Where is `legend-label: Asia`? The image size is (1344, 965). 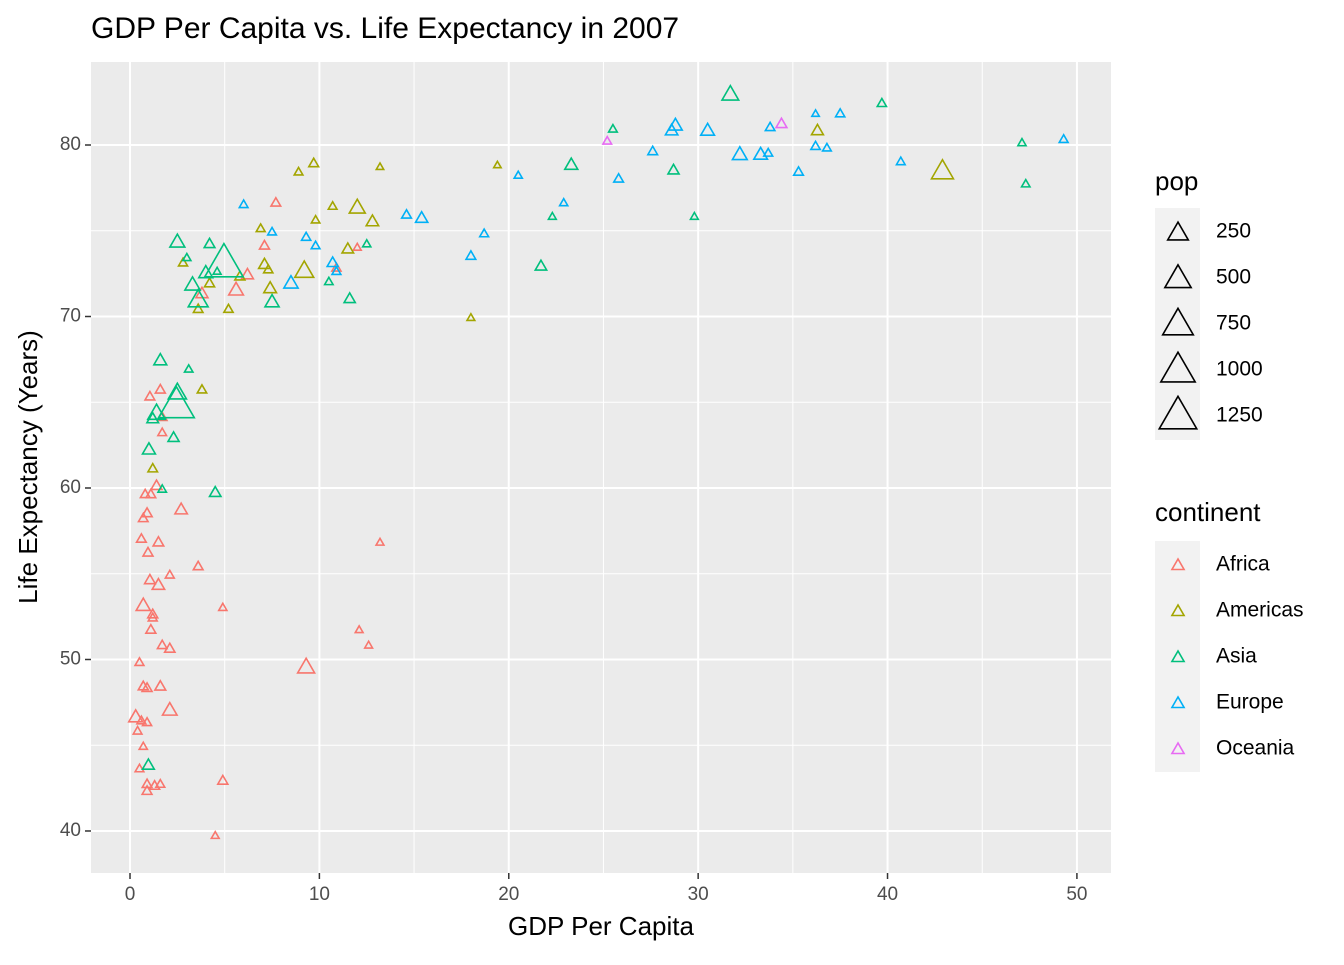
legend-label: Asia is located at coordinates (1236, 656).